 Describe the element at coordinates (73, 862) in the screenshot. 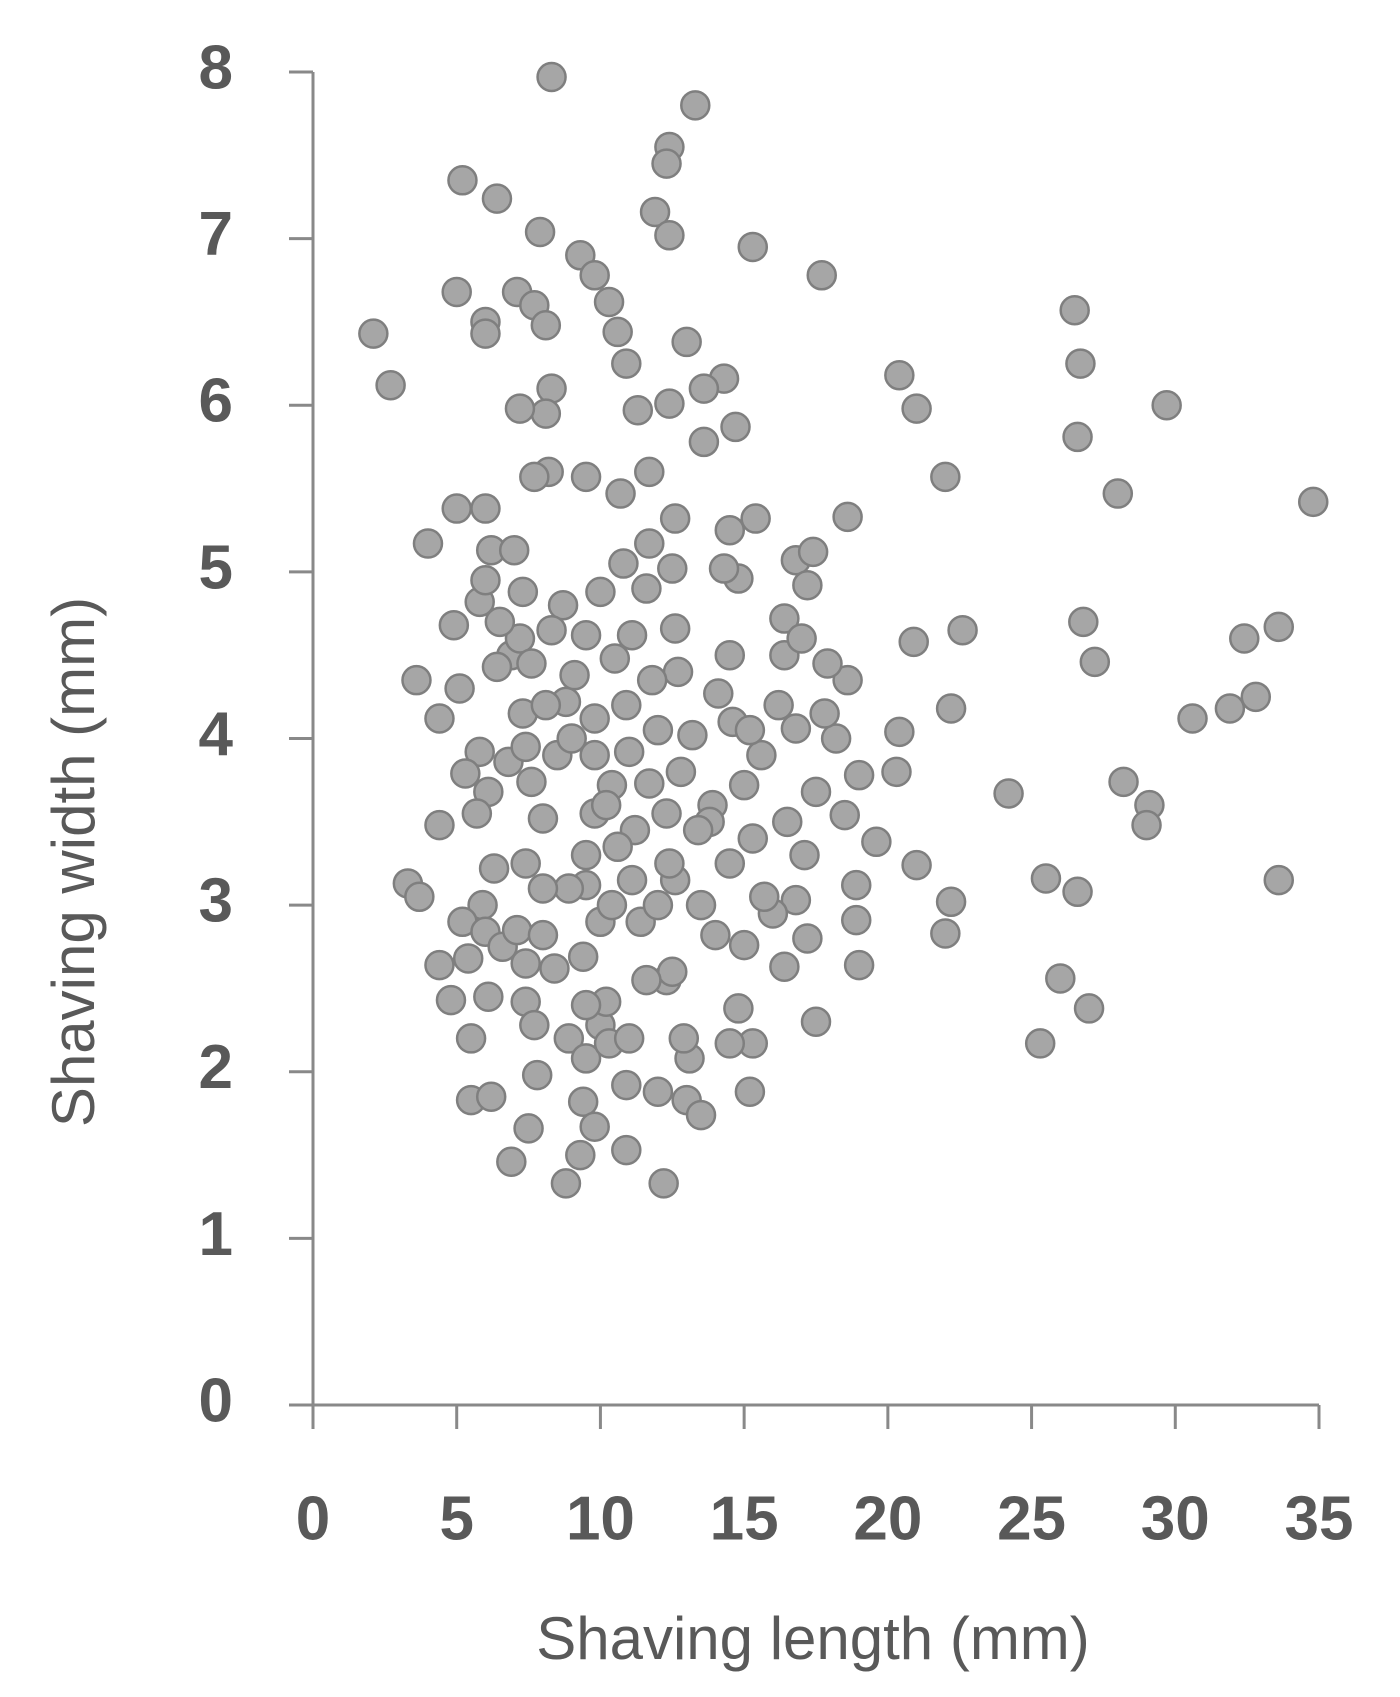

I see `y-axis-title: Shaving width (mm)` at that location.